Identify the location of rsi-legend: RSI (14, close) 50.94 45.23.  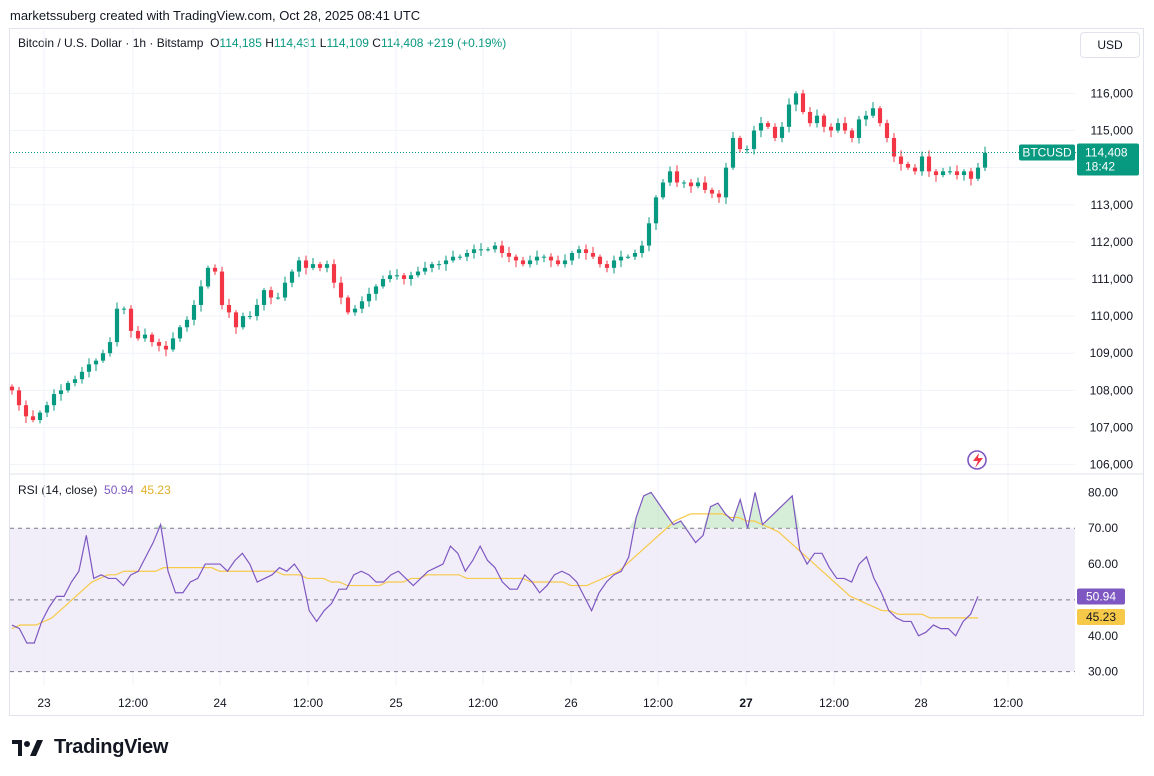
(94, 490).